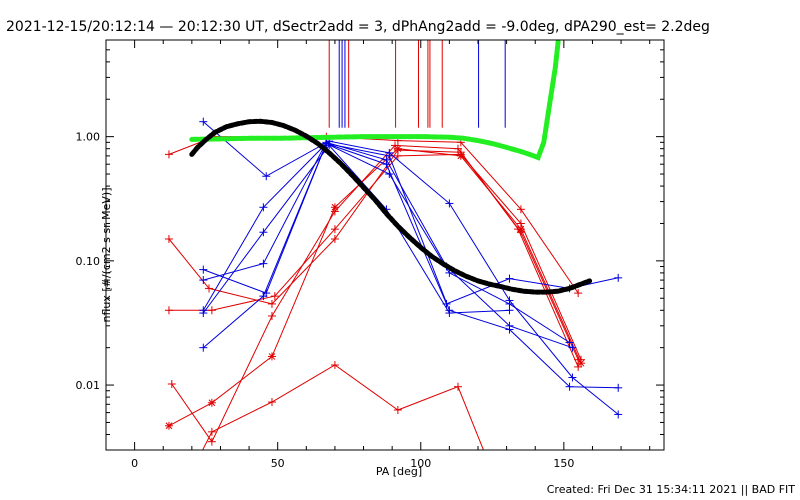 Image resolution: width=800 pixels, height=500 pixels. I want to click on fit-green-line, so click(375, 100).